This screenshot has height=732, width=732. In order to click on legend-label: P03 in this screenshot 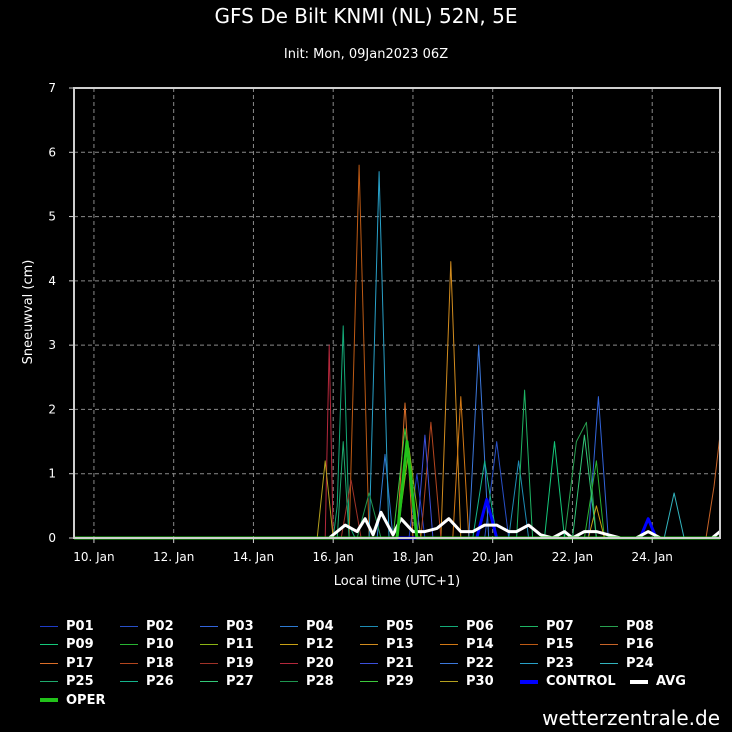, I will do `click(240, 626)`.